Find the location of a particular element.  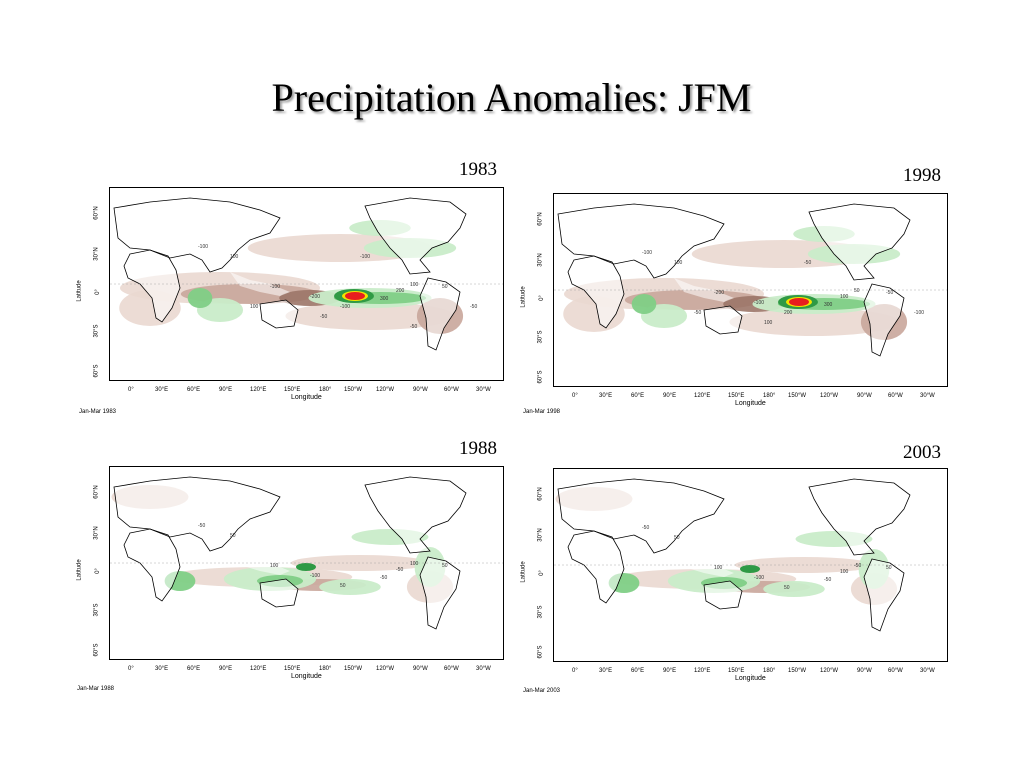

lat-tick-0: 0° is located at coordinates (97, 571).